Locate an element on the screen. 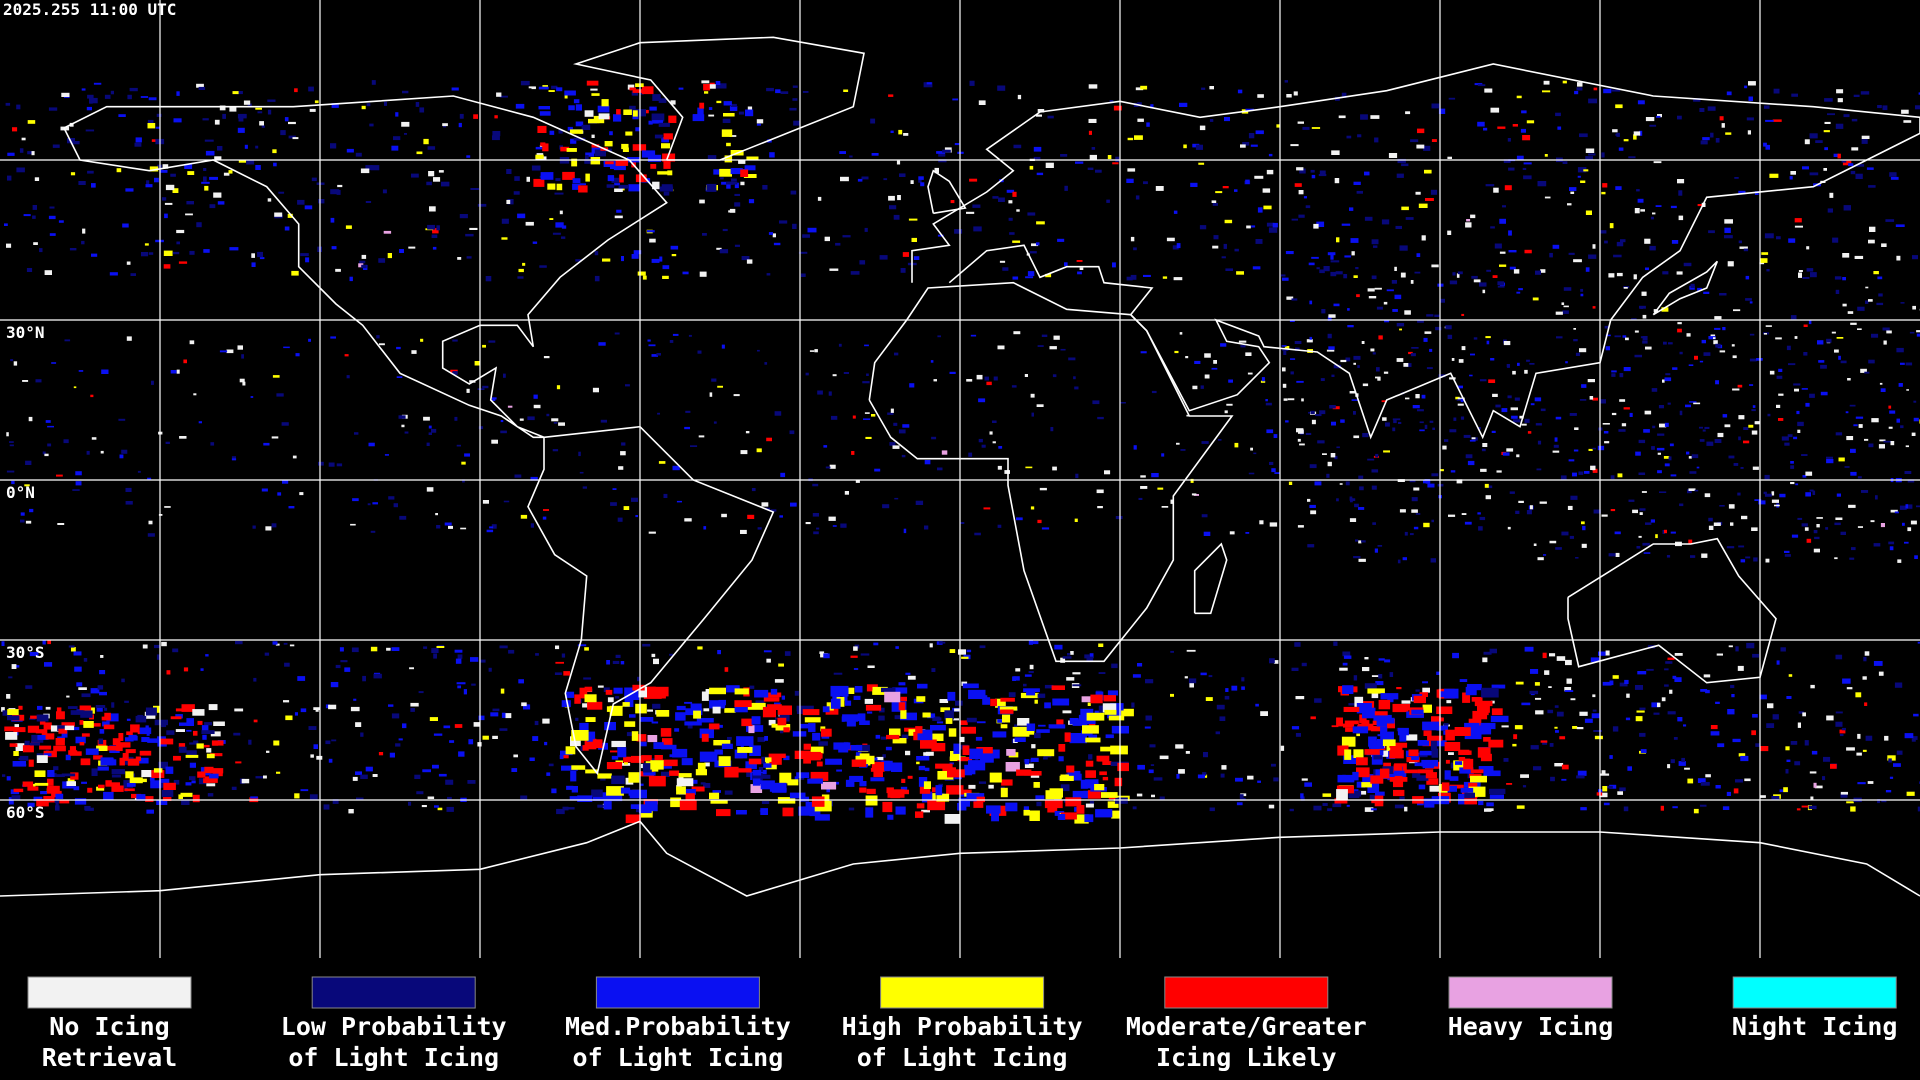 This screenshot has width=1920, height=1080. legend-label: Med.Probability is located at coordinates (678, 1026).